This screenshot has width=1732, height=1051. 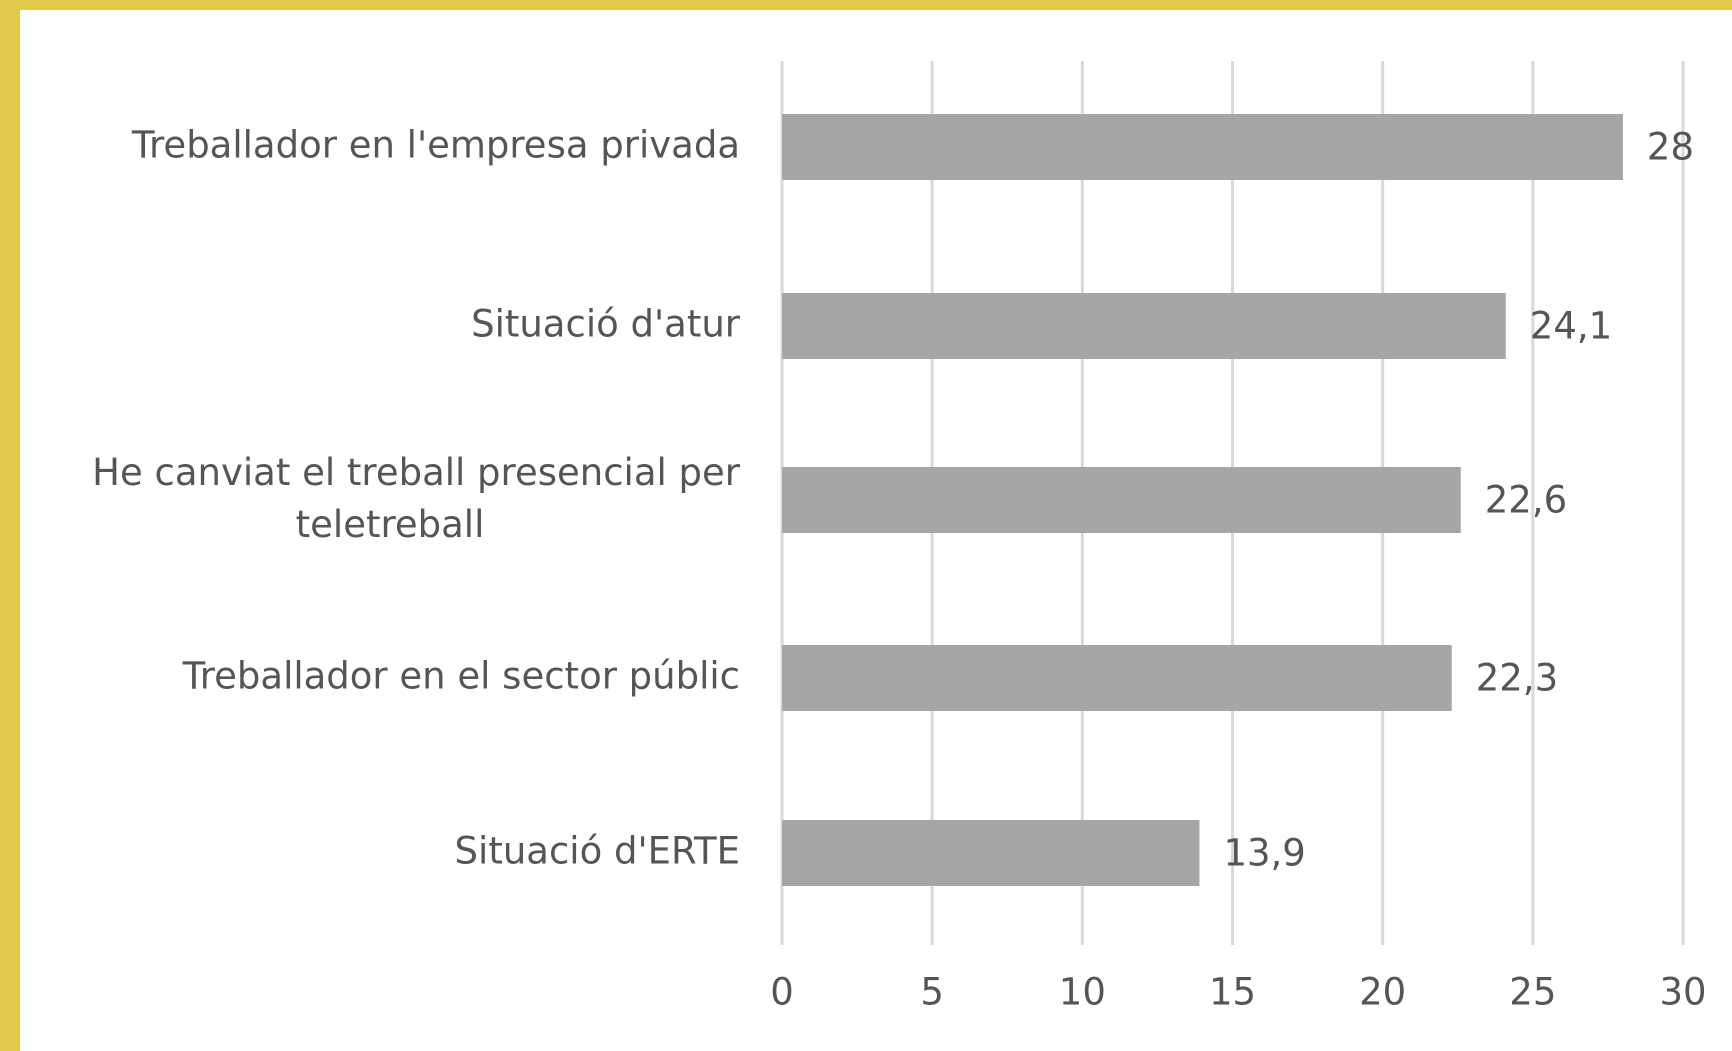 What do you see at coordinates (461, 676) in the screenshot?
I see `y-tick-label: Treballador en el sector públic` at bounding box center [461, 676].